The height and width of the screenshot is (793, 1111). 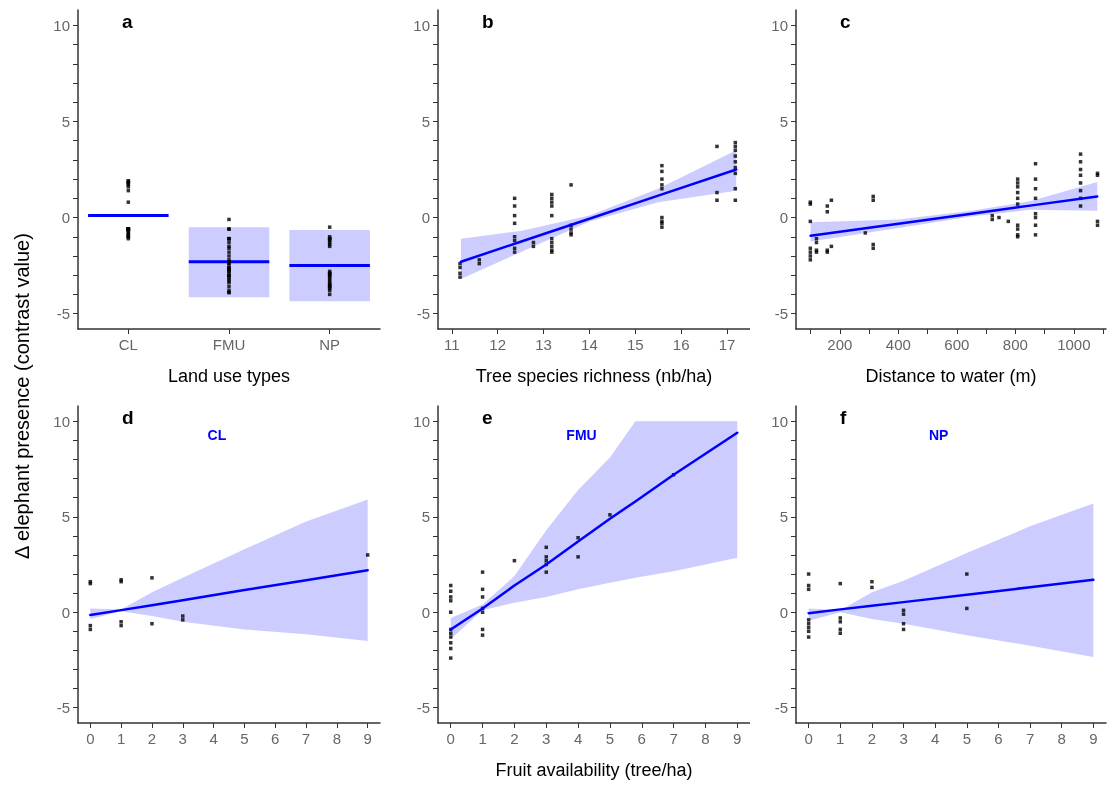 I want to click on x-tick-label: 17, so click(x=727, y=344).